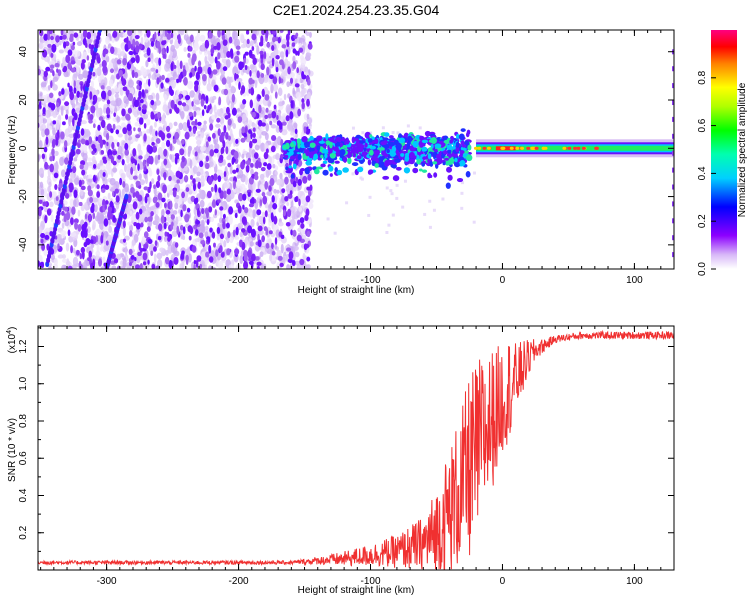 This screenshot has height=600, width=750. What do you see at coordinates (100, 31) in the screenshot?
I see `heatmap-streak` at bounding box center [100, 31].